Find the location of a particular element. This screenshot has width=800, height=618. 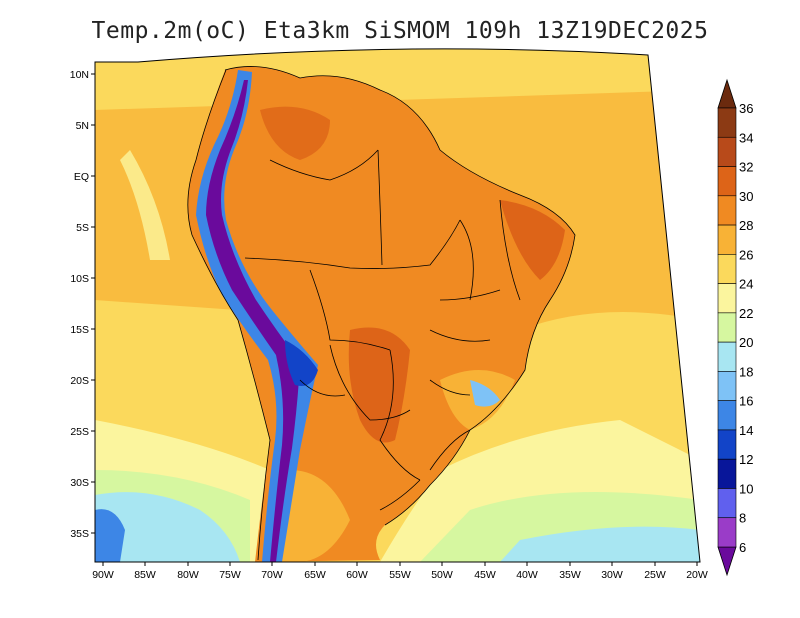

colorbar-label: 32 is located at coordinates (746, 167).